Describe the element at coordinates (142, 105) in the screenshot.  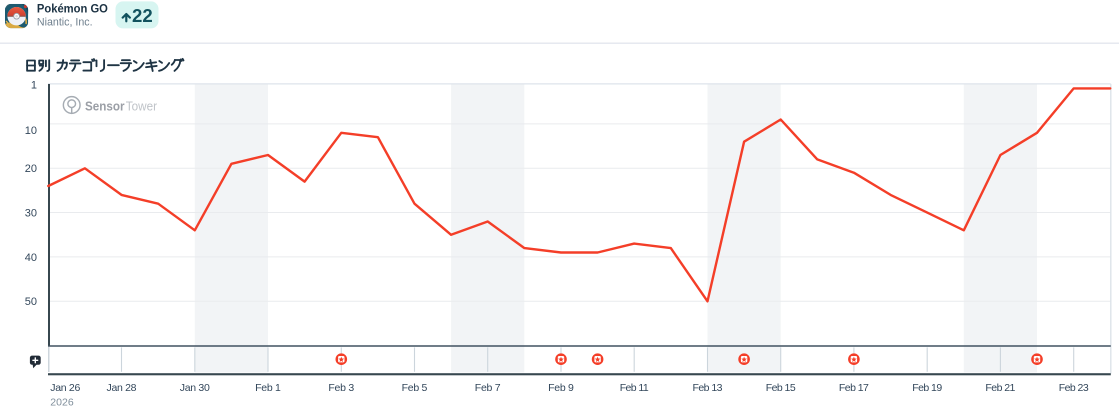
I see `svg-text: Tower` at that location.